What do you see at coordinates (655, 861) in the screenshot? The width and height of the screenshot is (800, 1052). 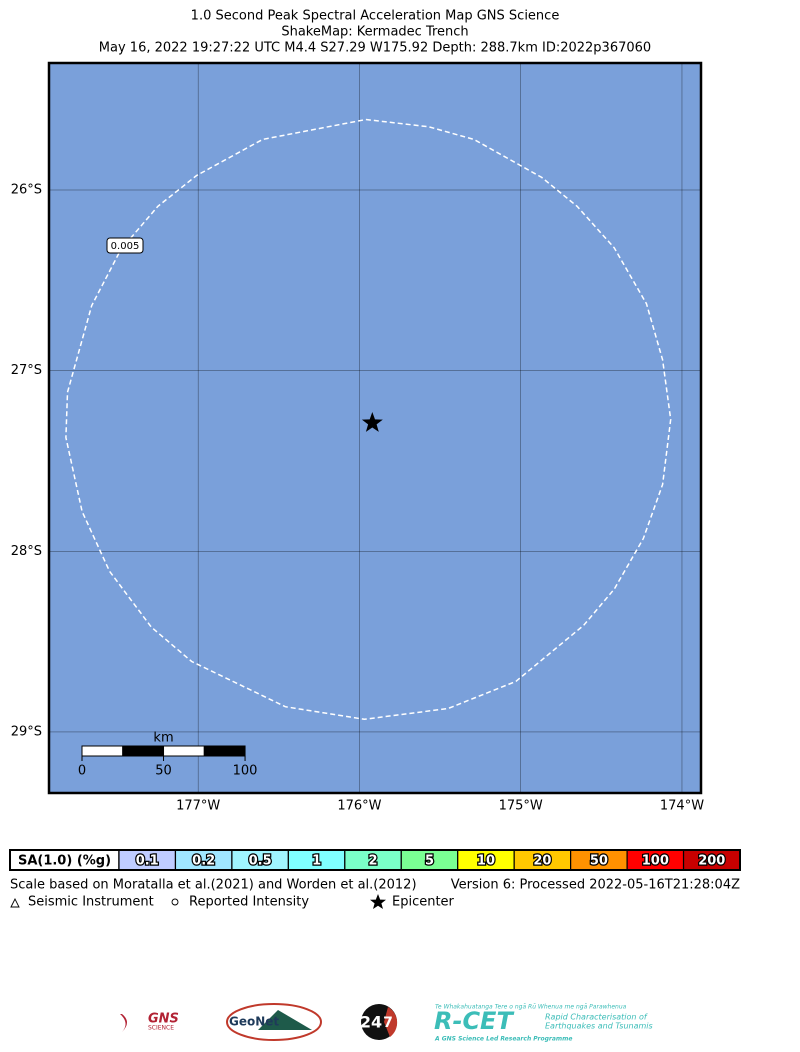 I see `colorbar-value: 100` at bounding box center [655, 861].